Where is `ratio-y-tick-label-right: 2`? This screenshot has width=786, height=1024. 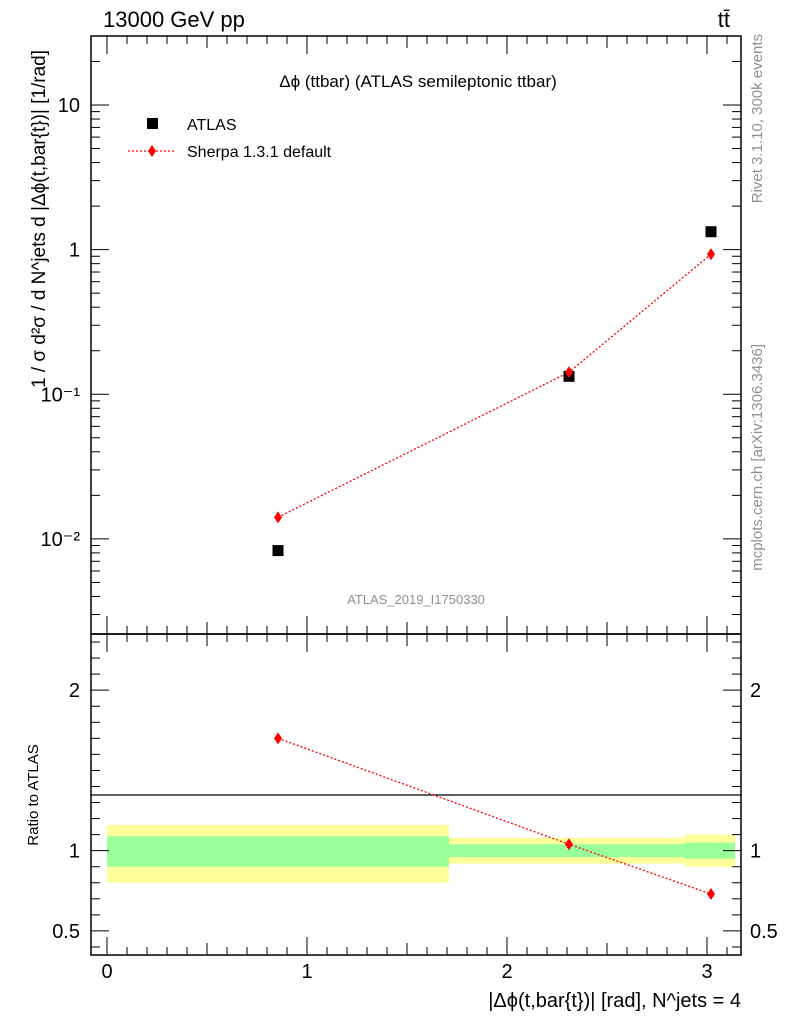
ratio-y-tick-label-right: 2 is located at coordinates (755, 691).